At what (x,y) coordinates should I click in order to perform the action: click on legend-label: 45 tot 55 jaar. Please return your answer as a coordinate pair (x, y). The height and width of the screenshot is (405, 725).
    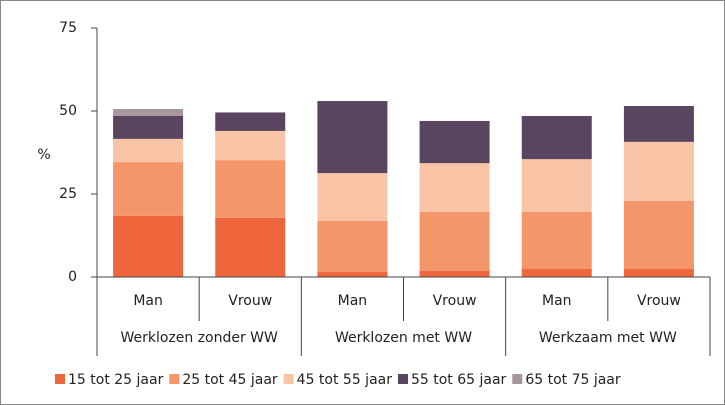
    Looking at the image, I should click on (345, 380).